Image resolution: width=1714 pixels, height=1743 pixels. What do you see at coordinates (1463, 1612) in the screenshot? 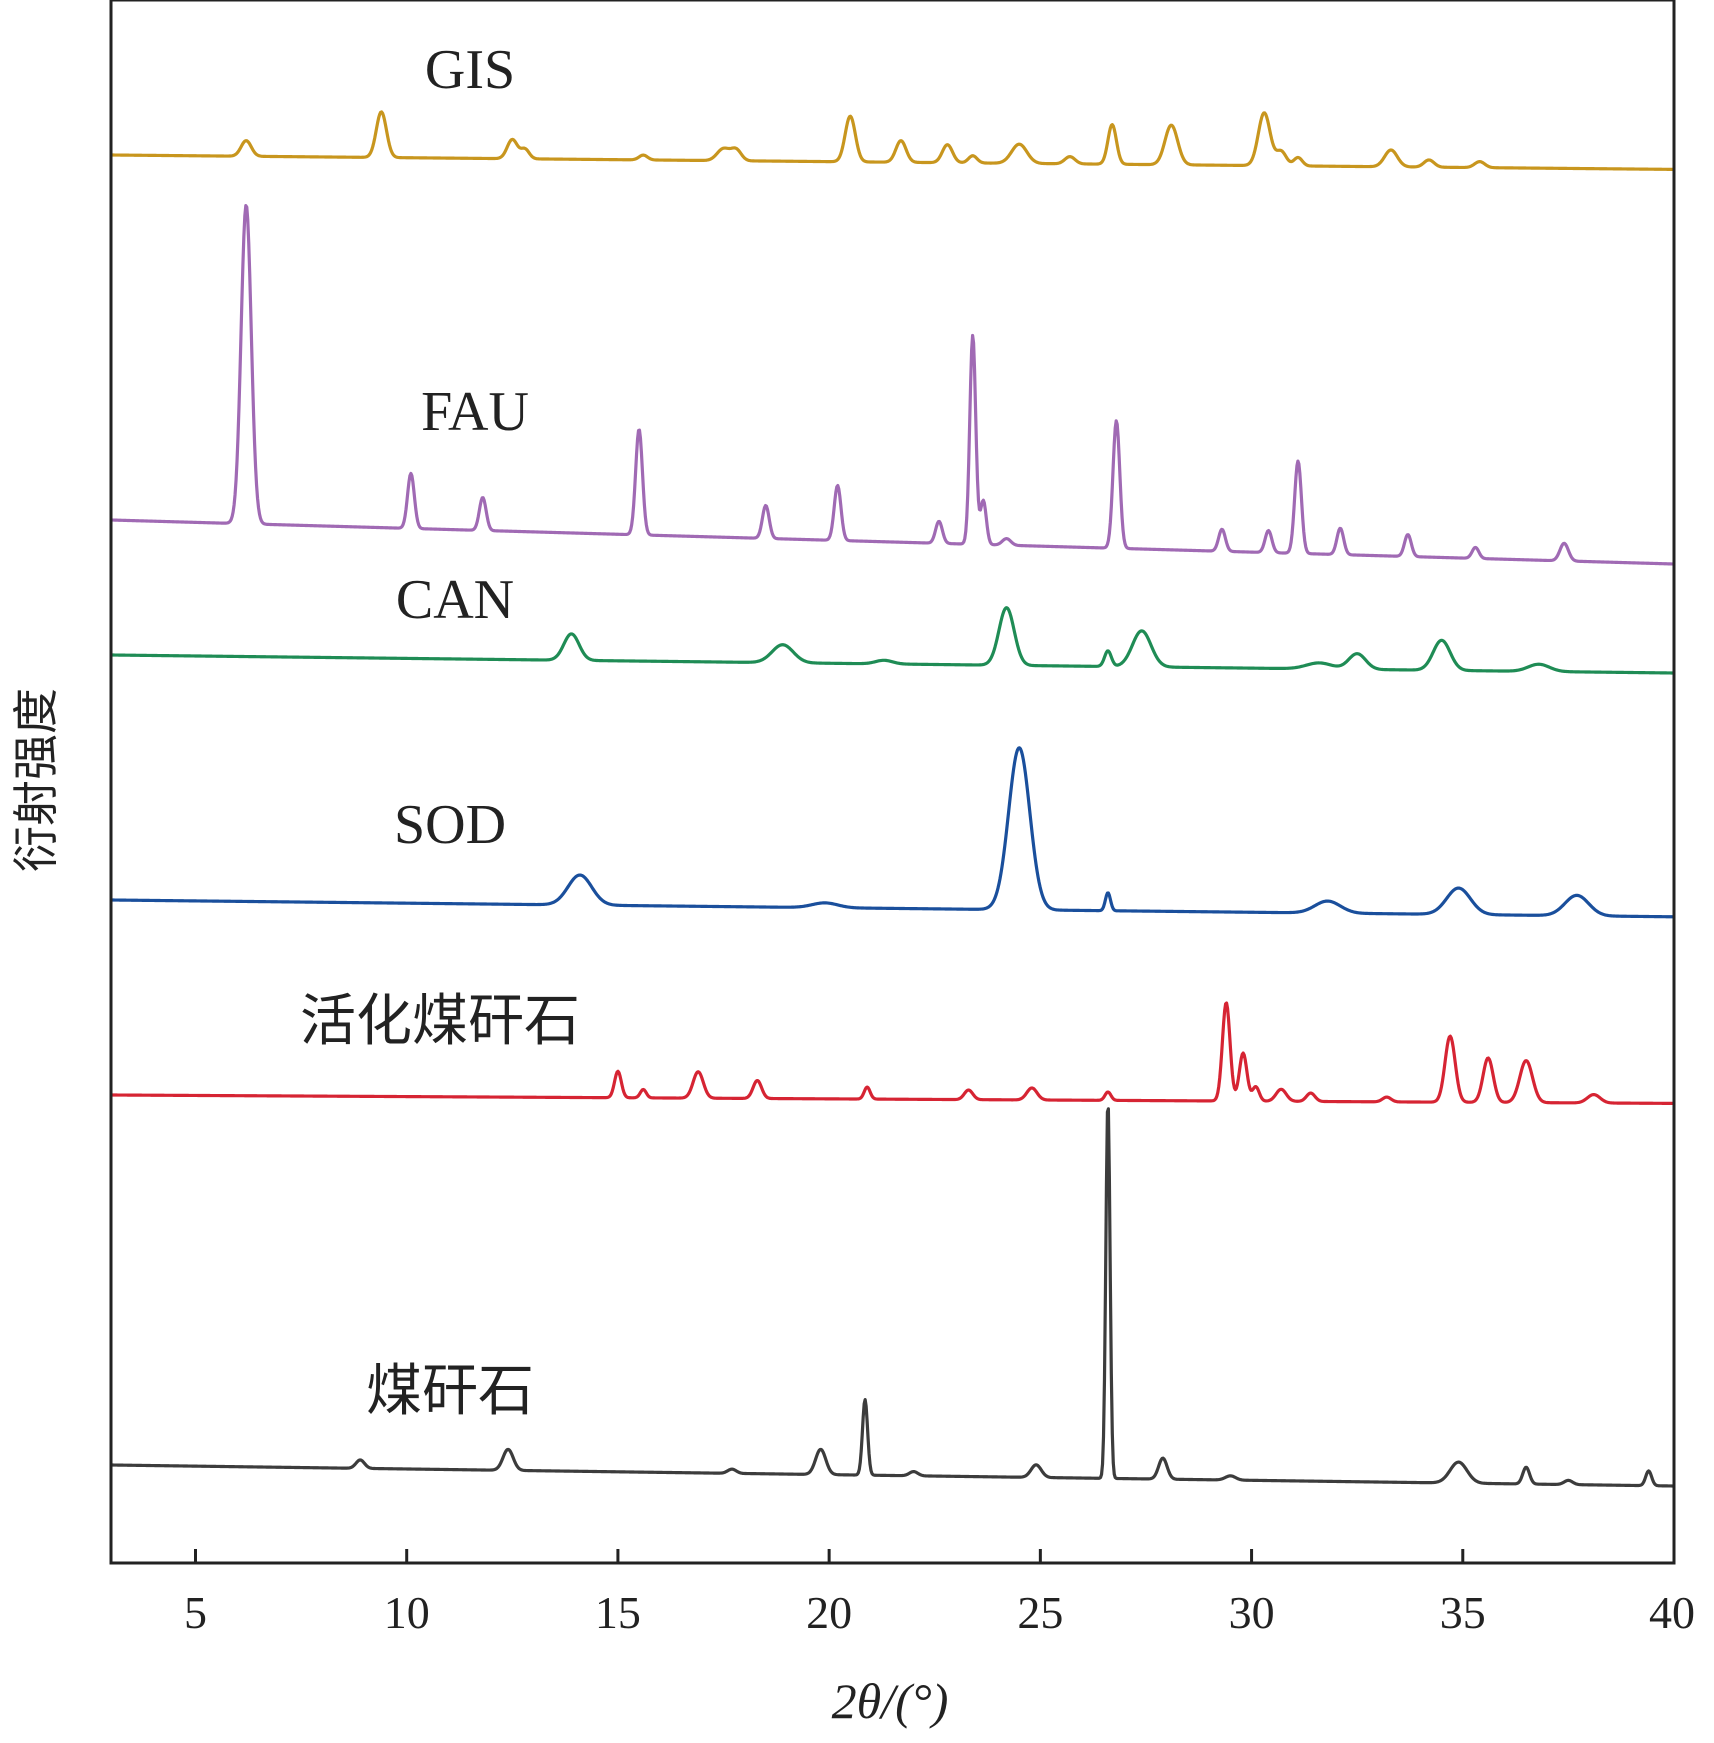
I see `x-tick-label: 35` at bounding box center [1463, 1612].